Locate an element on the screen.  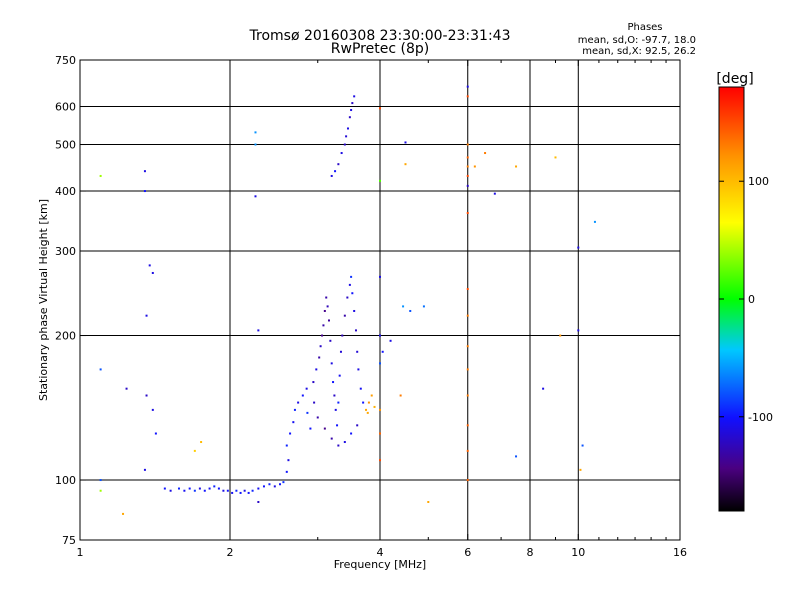
chart-subtitle: RwPretec (8p) is located at coordinates (380, 49).